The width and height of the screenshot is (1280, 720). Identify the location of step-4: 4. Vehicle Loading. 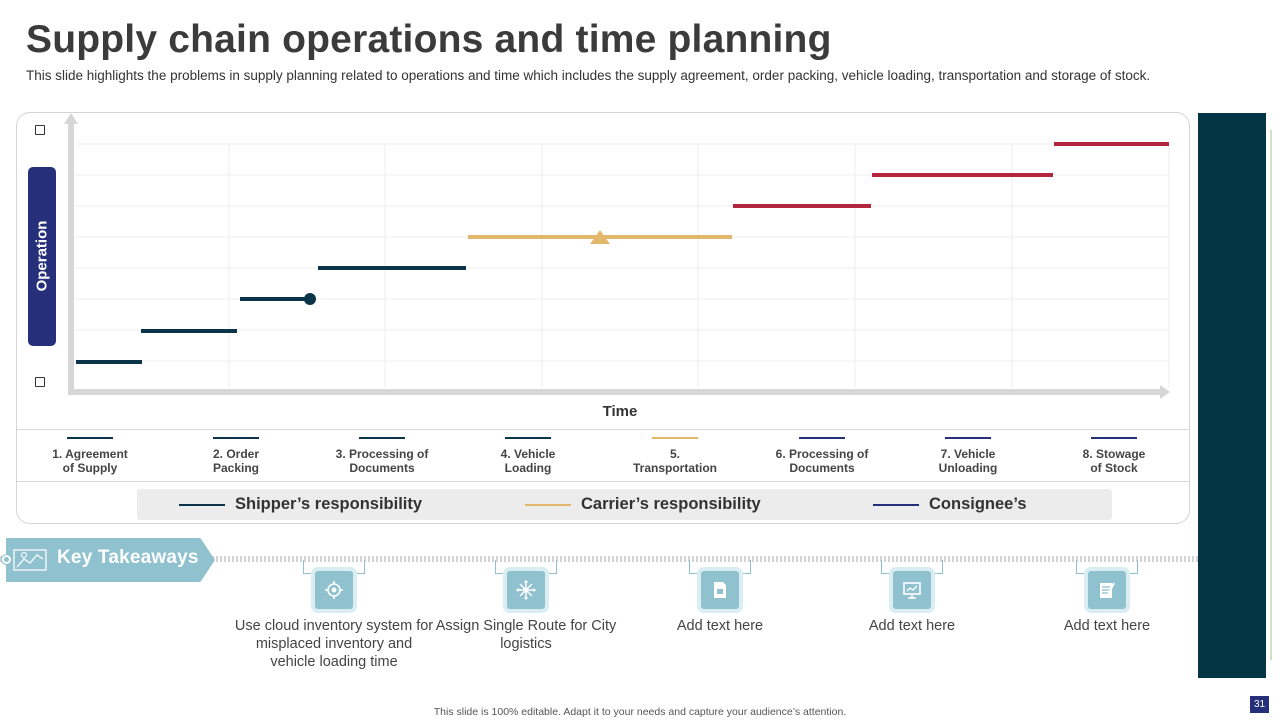
(528, 452).